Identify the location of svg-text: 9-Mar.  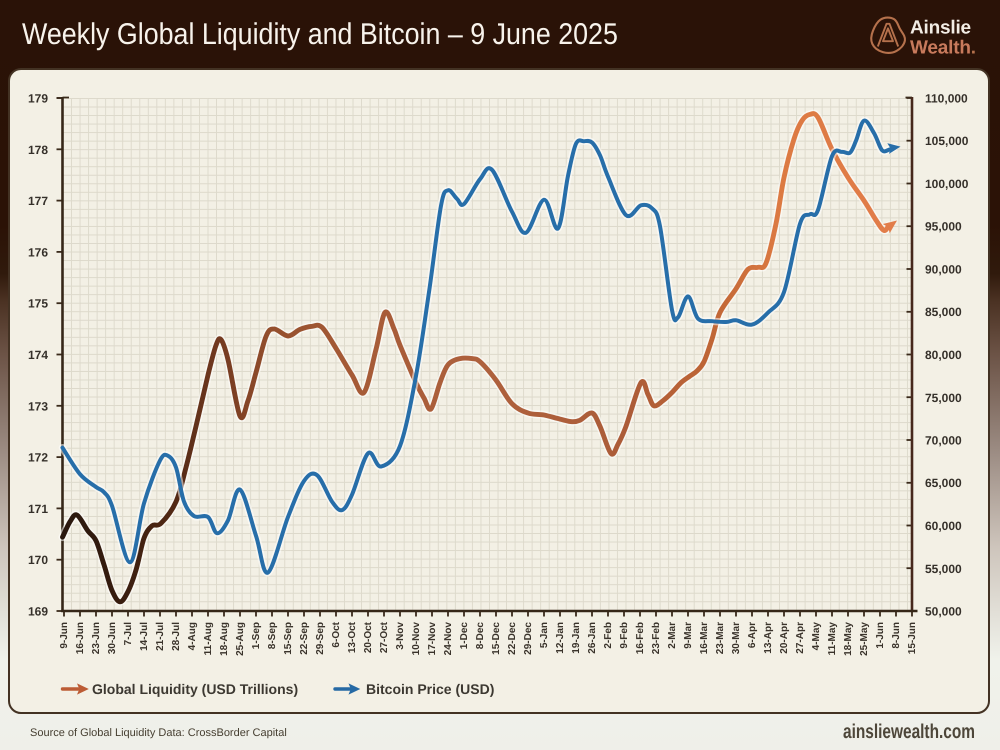
(688, 635).